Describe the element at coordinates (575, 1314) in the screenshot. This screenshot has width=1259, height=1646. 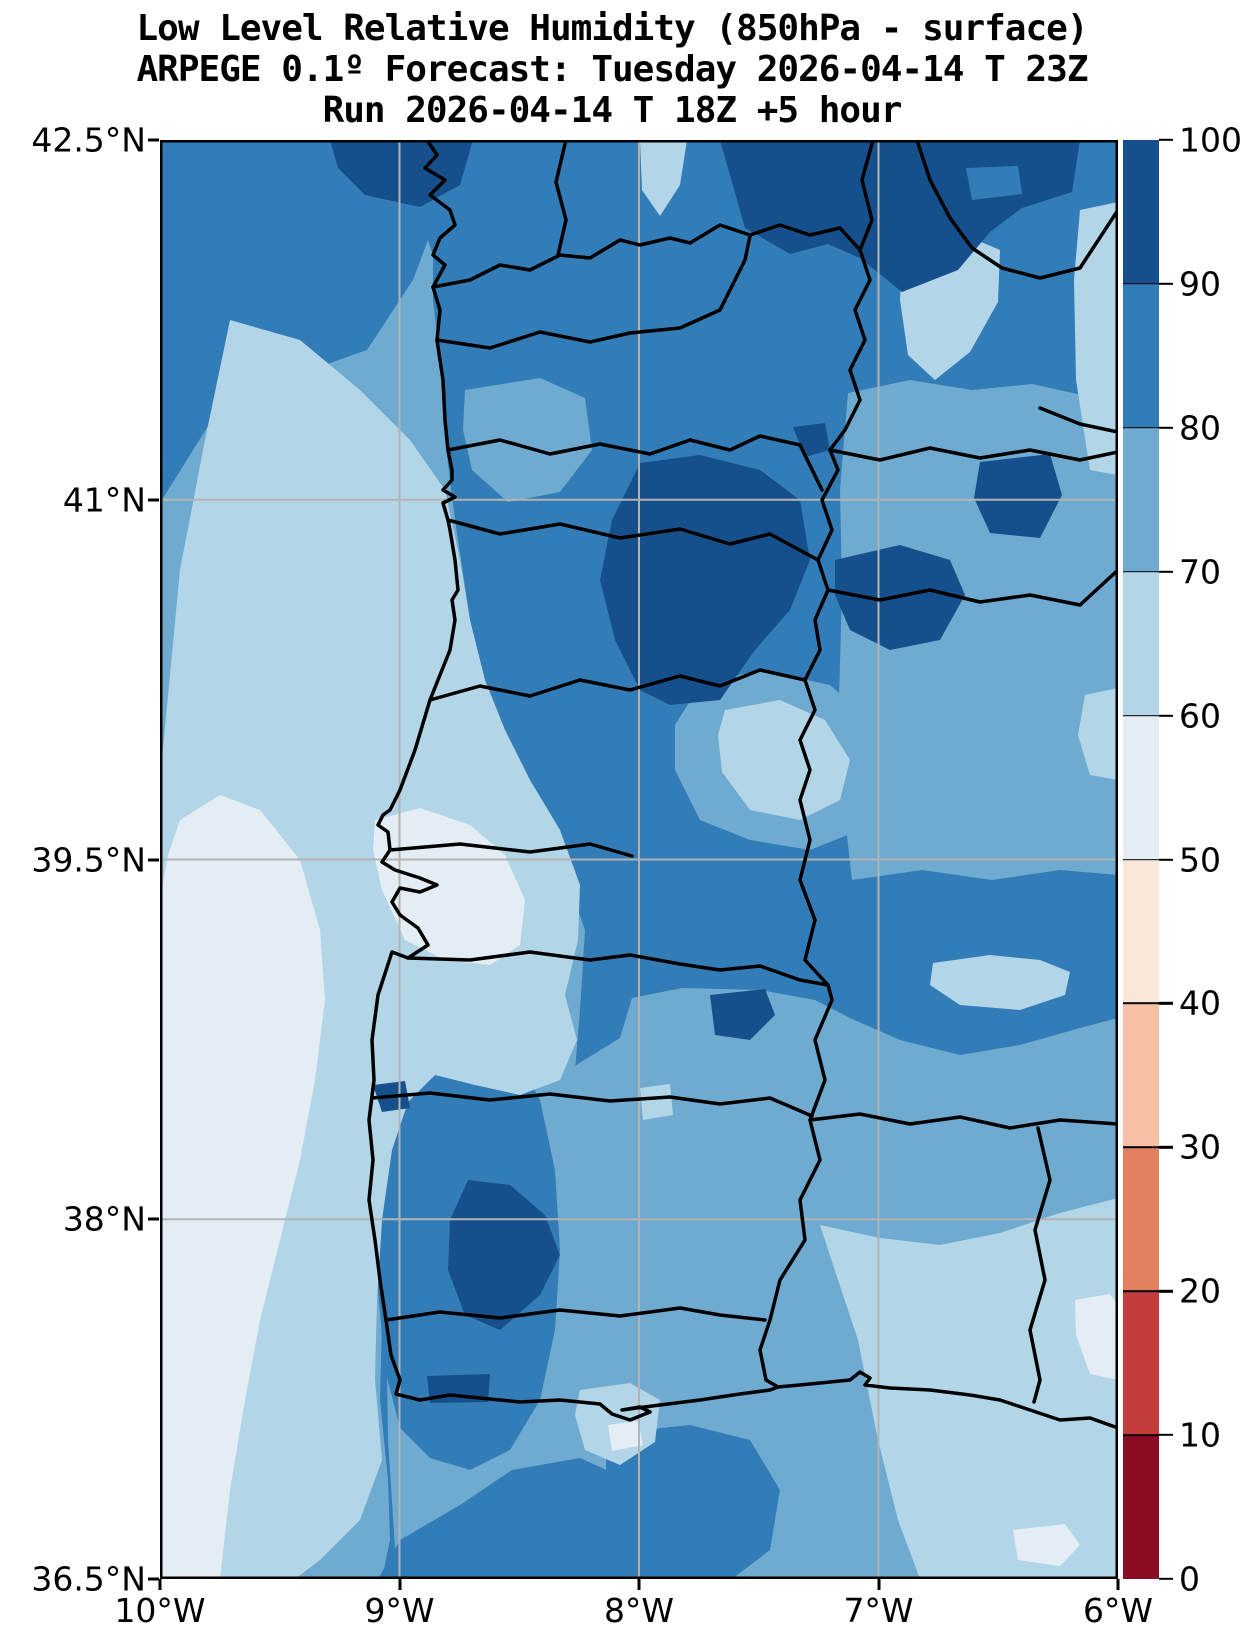
I see `boundary-district-line-algarve` at that location.